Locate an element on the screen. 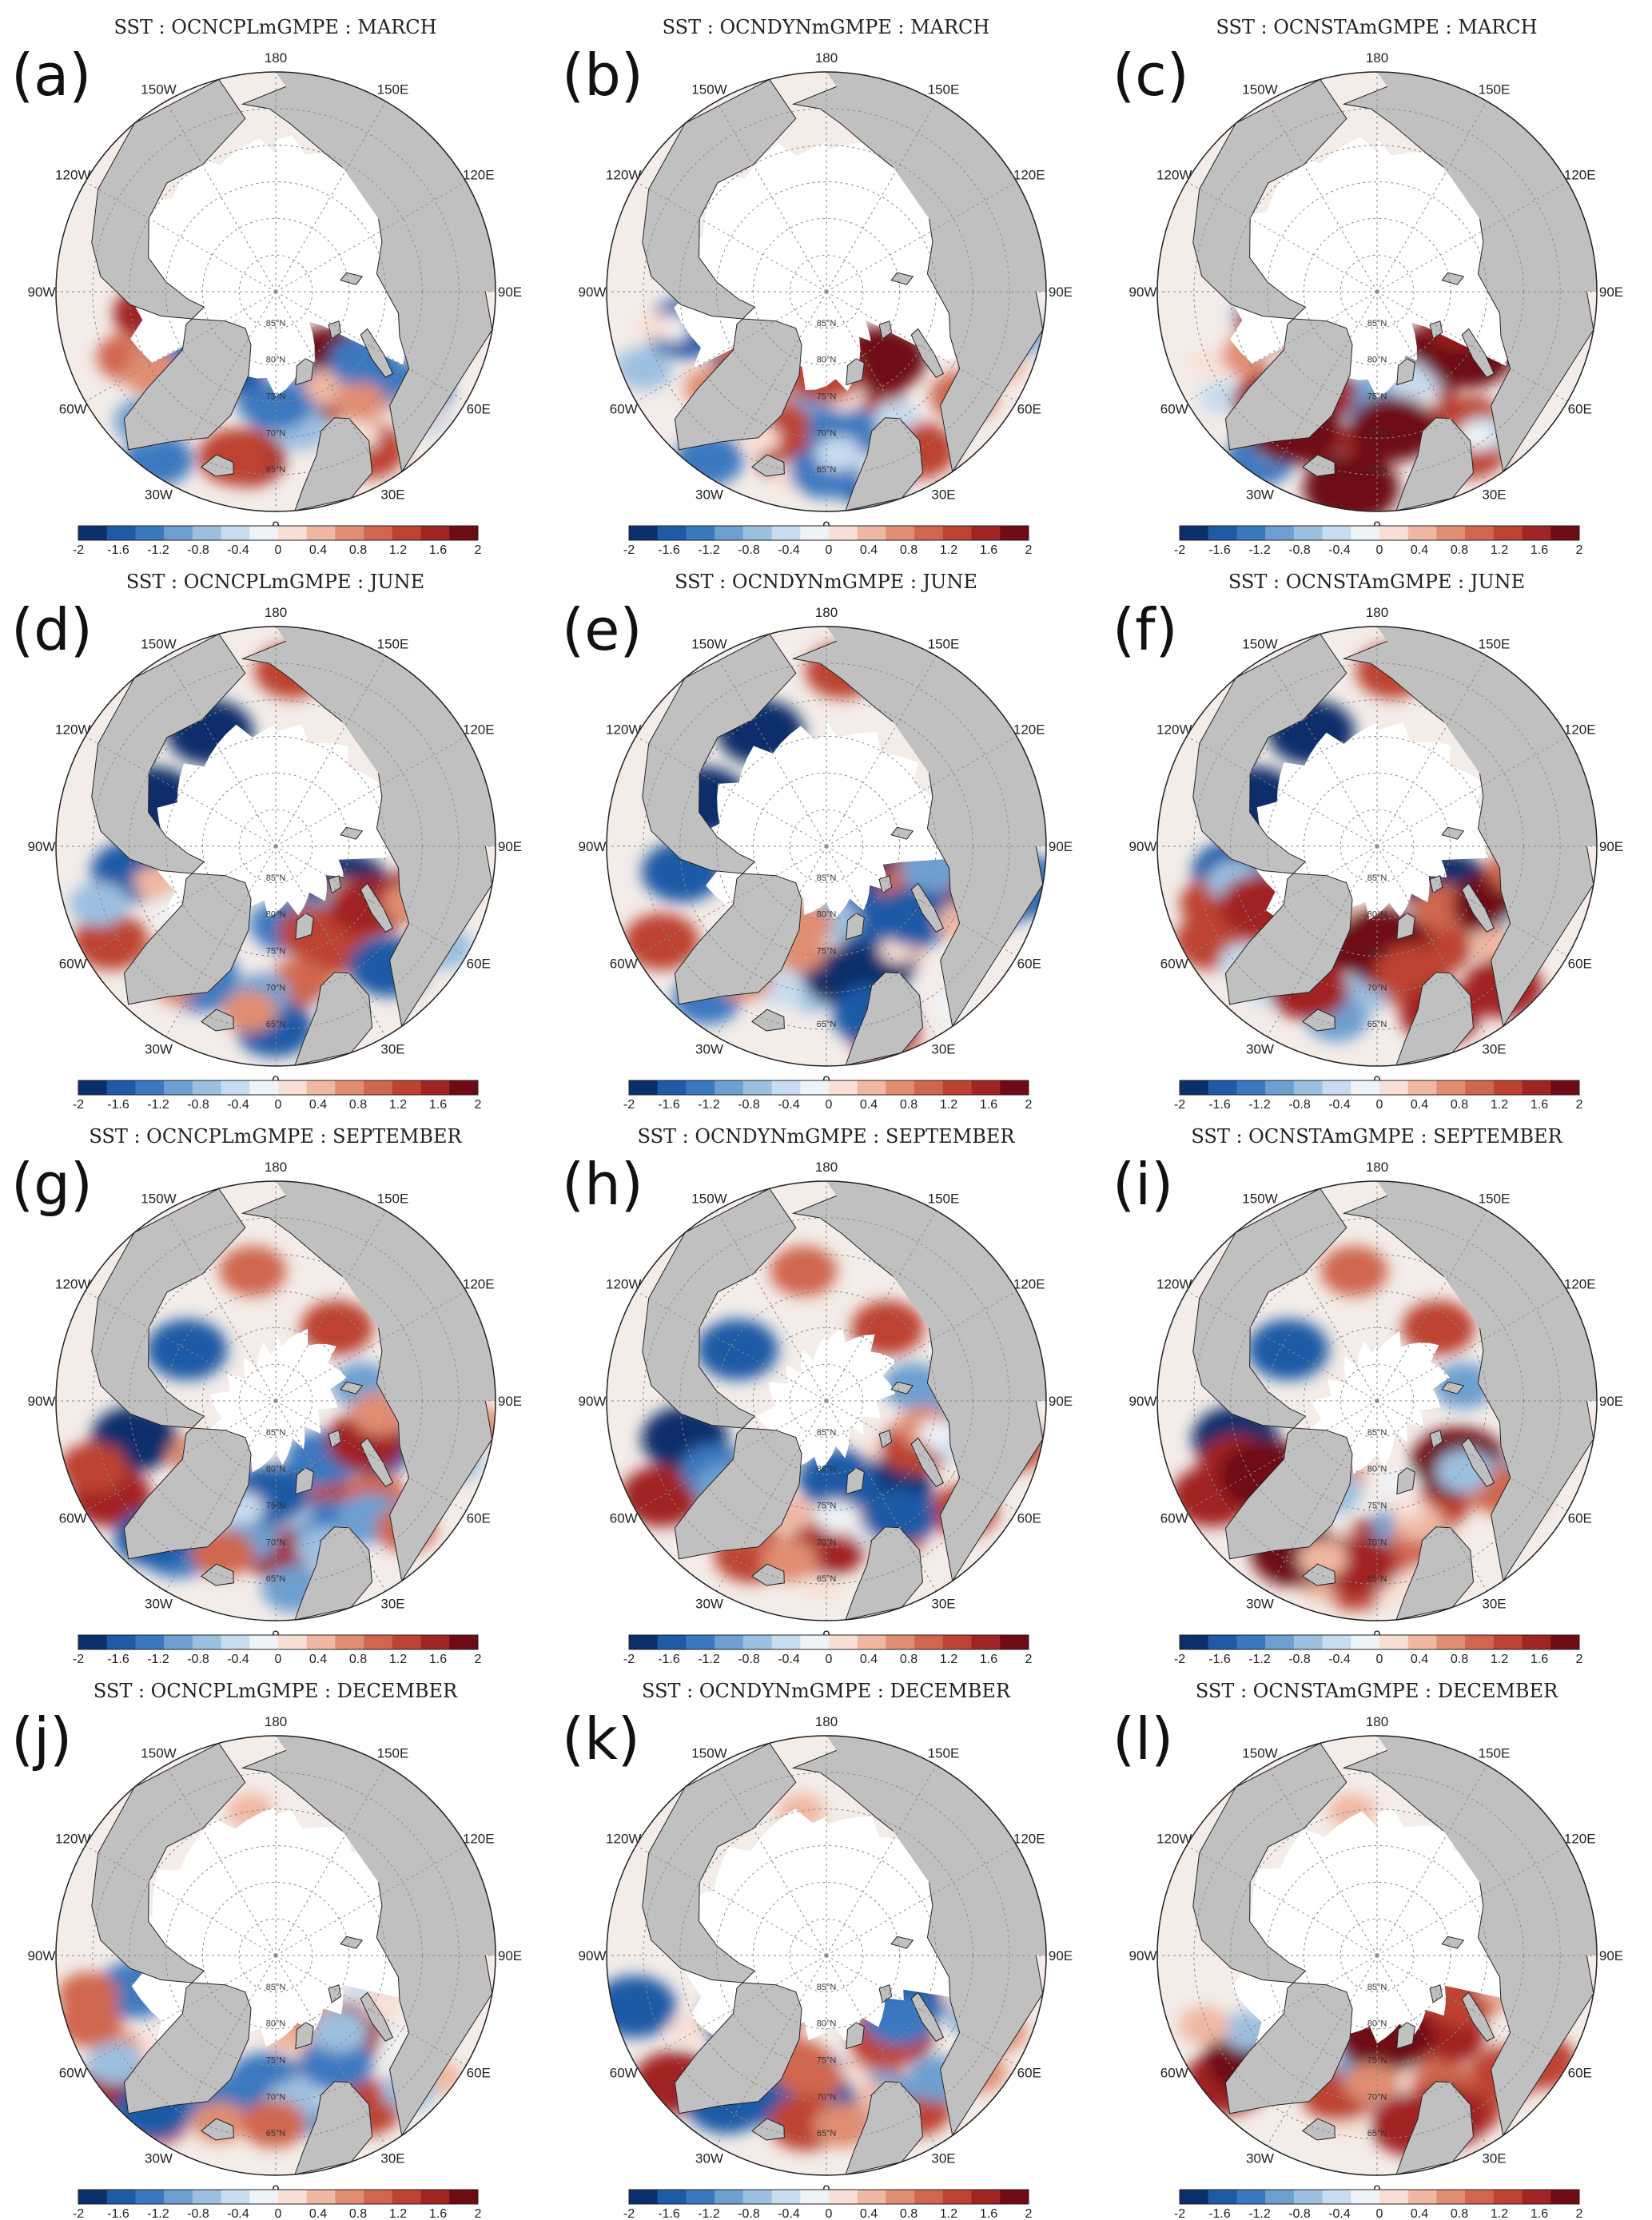  panel-letter: (e) is located at coordinates (602, 629).